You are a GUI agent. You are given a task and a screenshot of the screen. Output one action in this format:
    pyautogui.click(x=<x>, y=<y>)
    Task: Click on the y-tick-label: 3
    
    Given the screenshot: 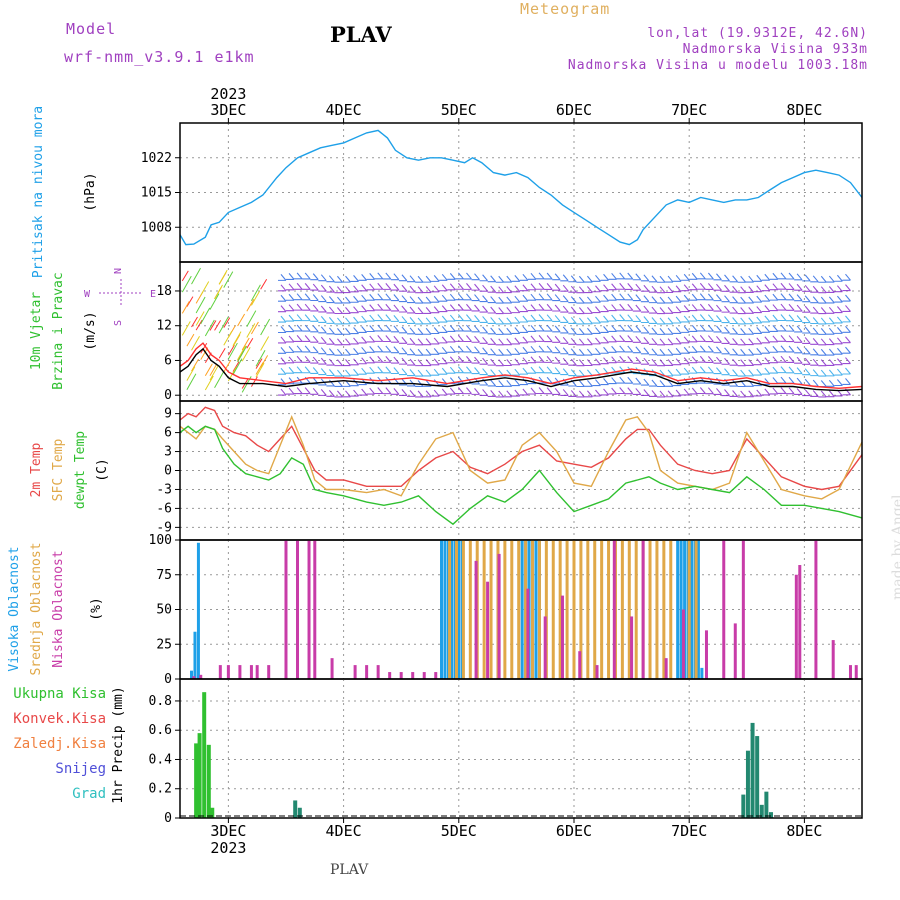 What is the action you would take?
    pyautogui.click(x=168, y=452)
    